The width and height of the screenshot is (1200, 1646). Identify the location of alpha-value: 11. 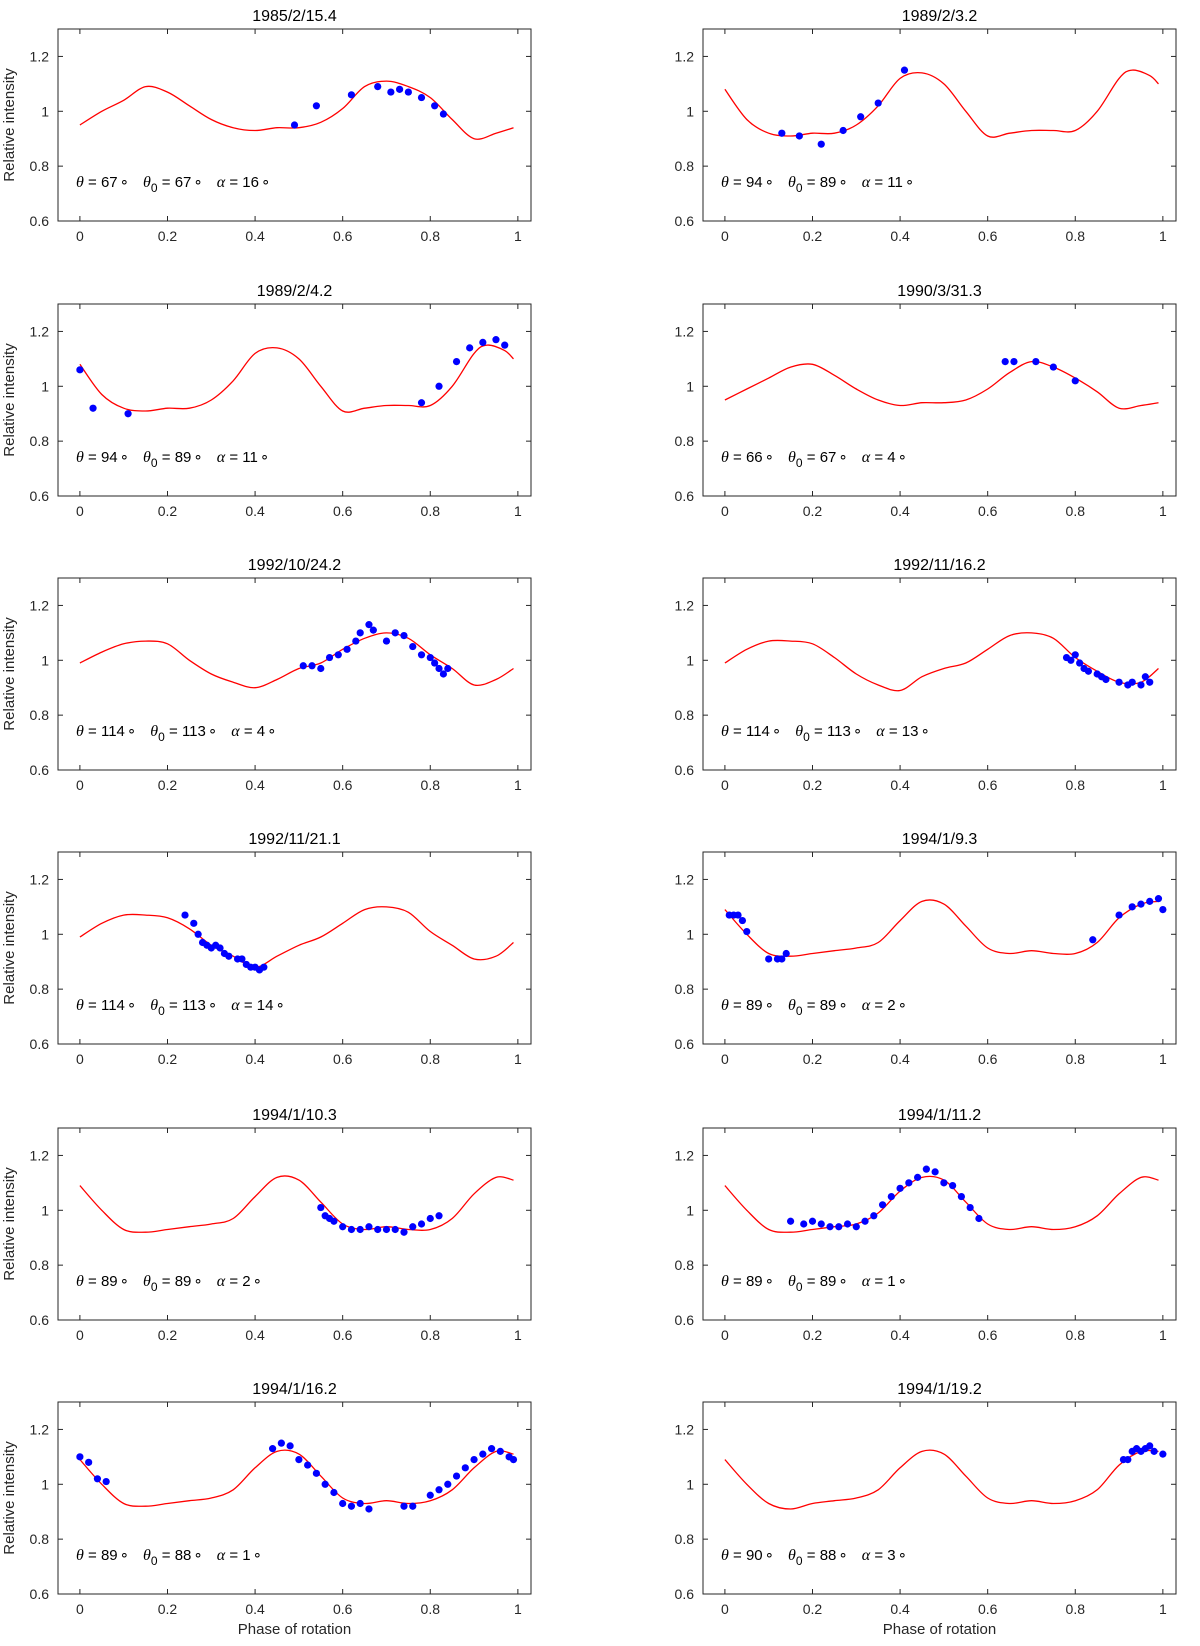
(250, 457).